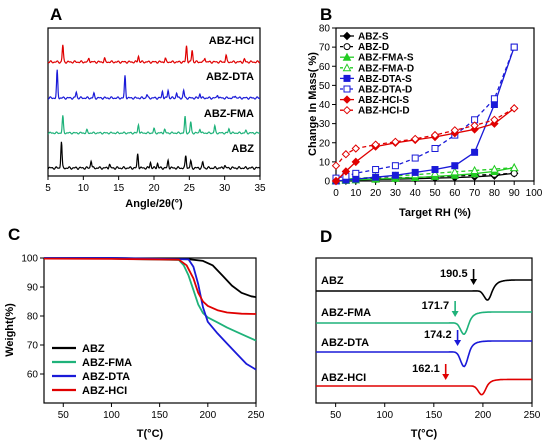 The height and width of the screenshot is (448, 550). What do you see at coordinates (386, 58) in the screenshot?
I see `chart-b-legend-label: ABZ-FMA-S` at bounding box center [386, 58].